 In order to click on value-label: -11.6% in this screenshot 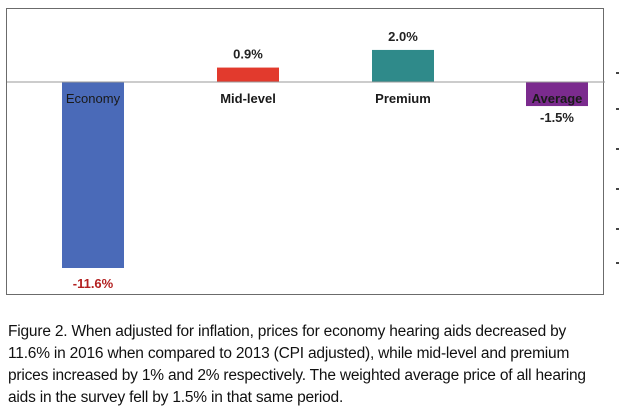, I will do `click(93, 283)`.